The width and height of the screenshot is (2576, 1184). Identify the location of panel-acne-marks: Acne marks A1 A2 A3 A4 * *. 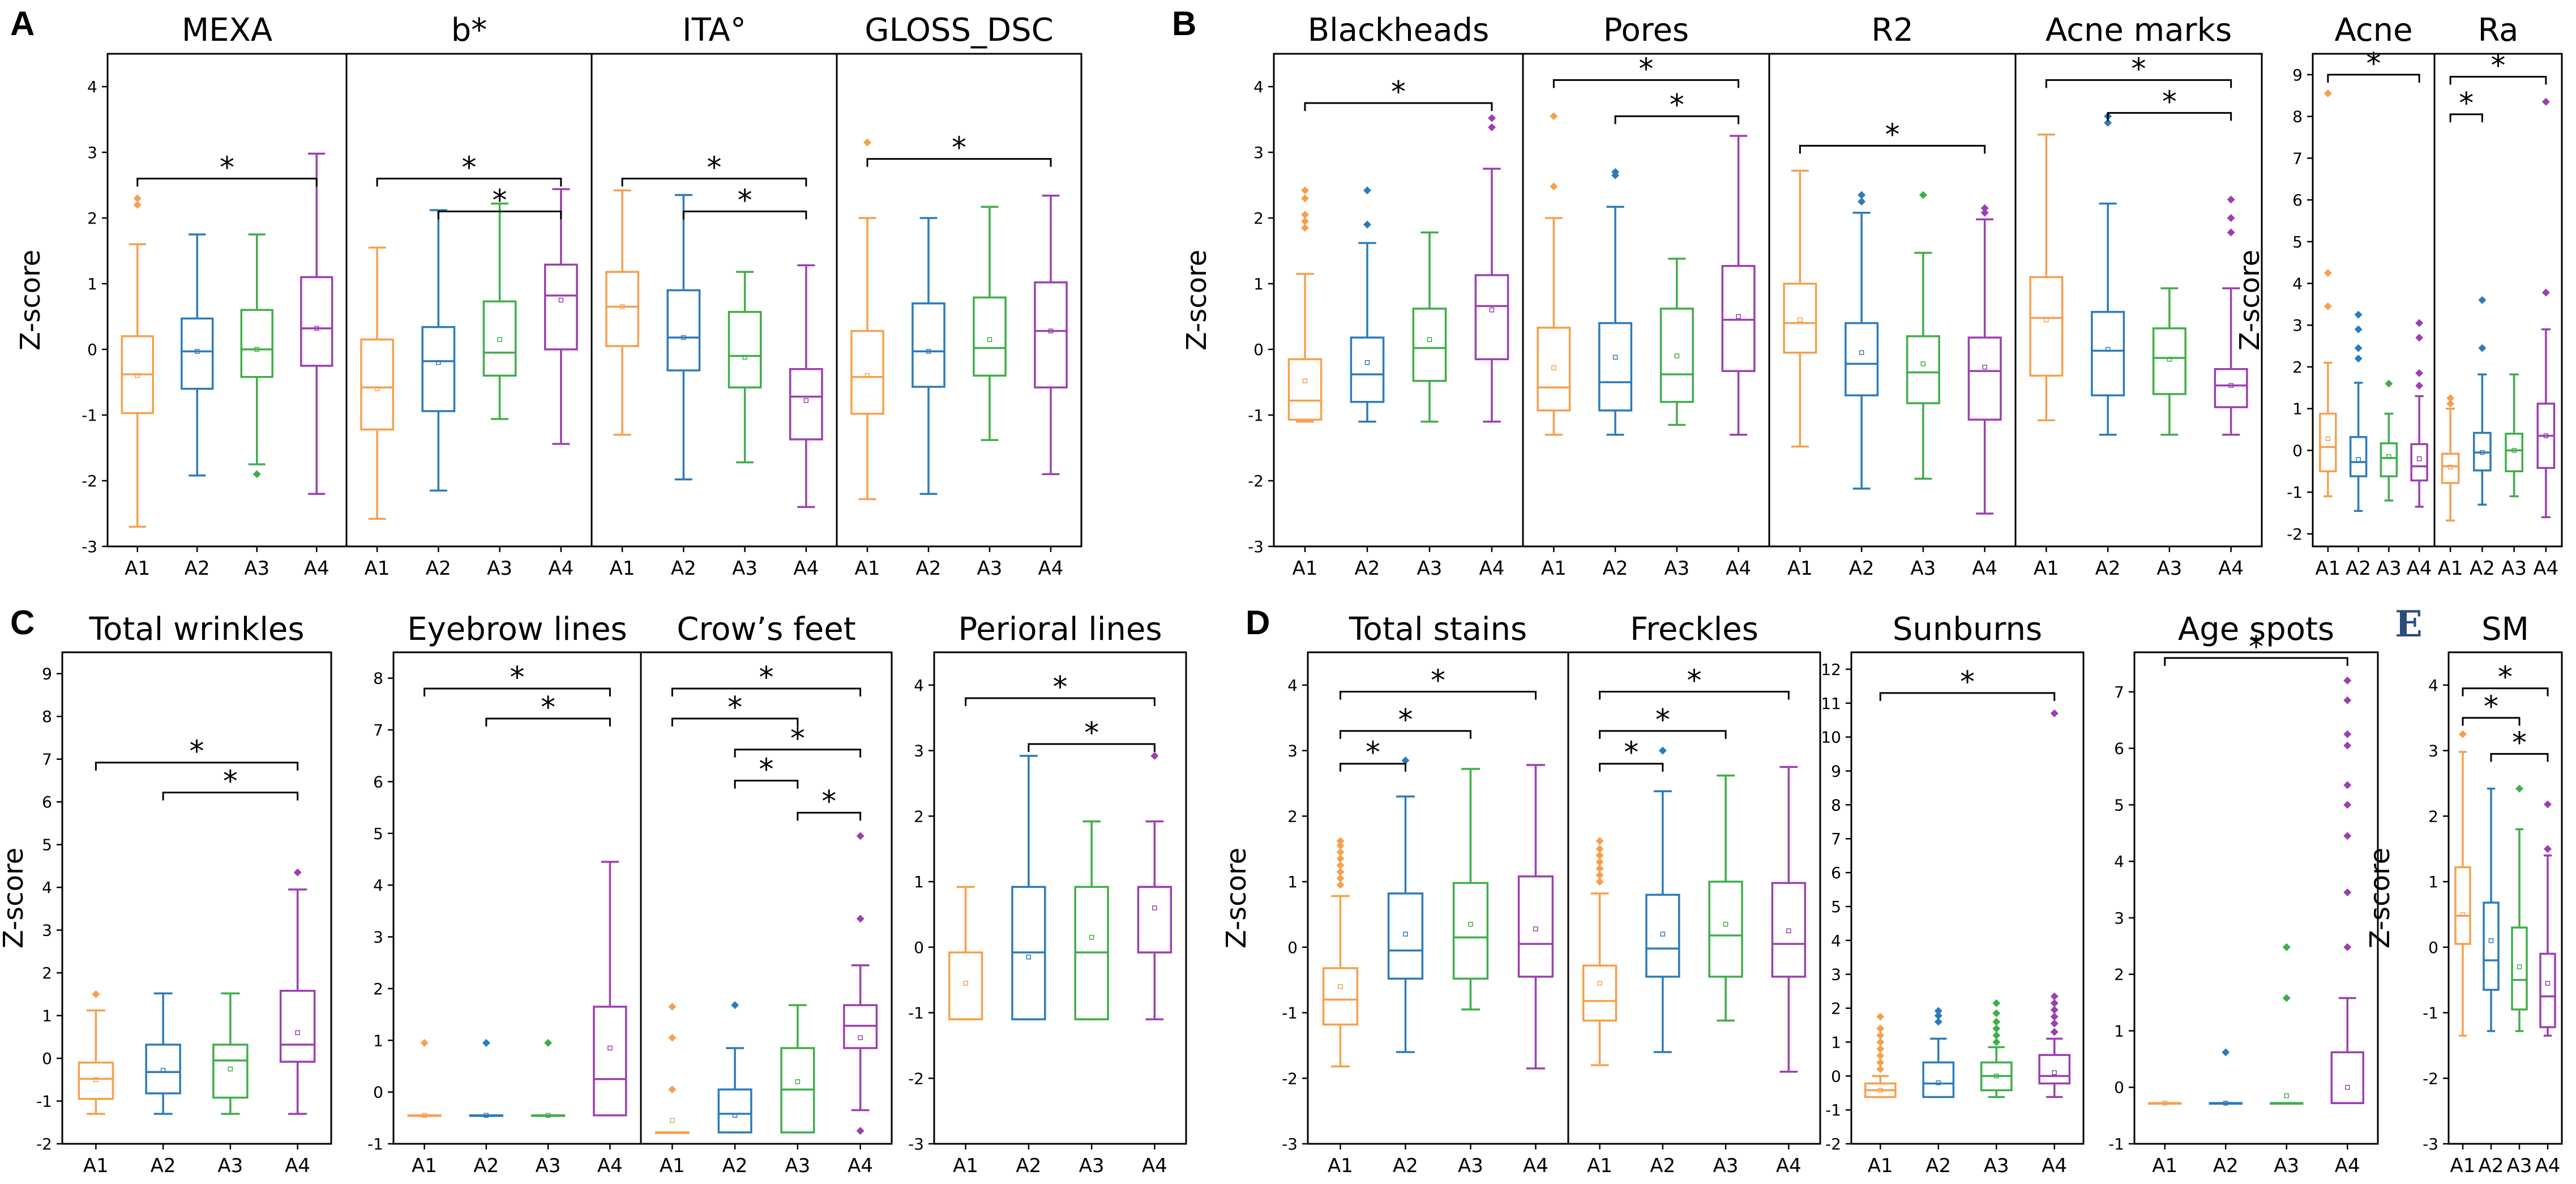
(2138, 296).